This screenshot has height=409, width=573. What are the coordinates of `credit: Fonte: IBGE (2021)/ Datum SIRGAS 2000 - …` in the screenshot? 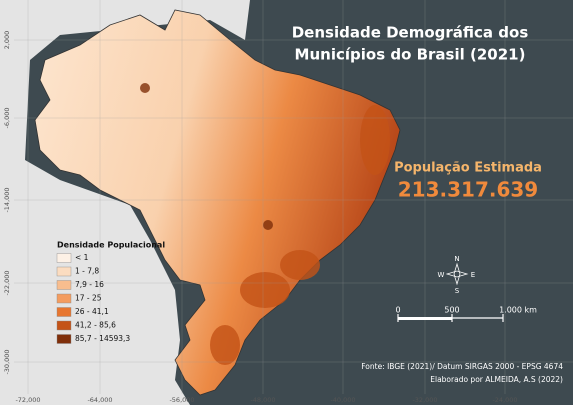 It's located at (462, 366).